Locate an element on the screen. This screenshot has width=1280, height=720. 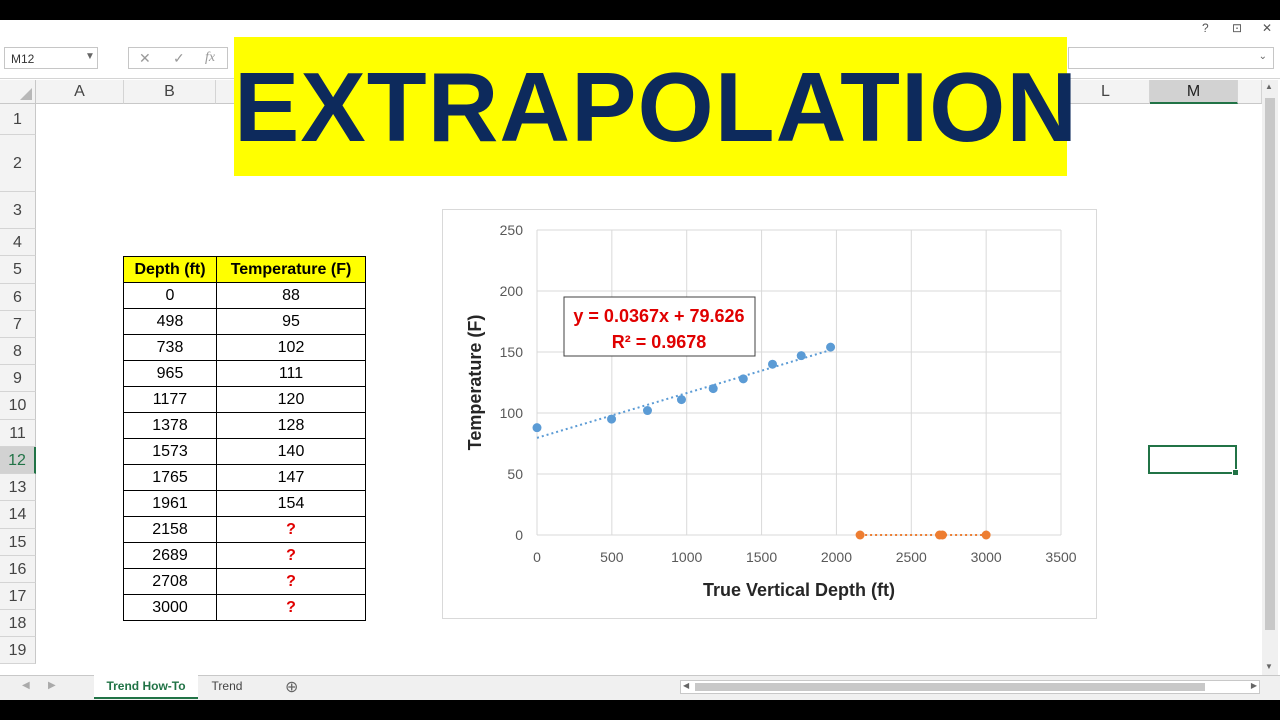
row-header-17: 17 is located at coordinates (18, 596).